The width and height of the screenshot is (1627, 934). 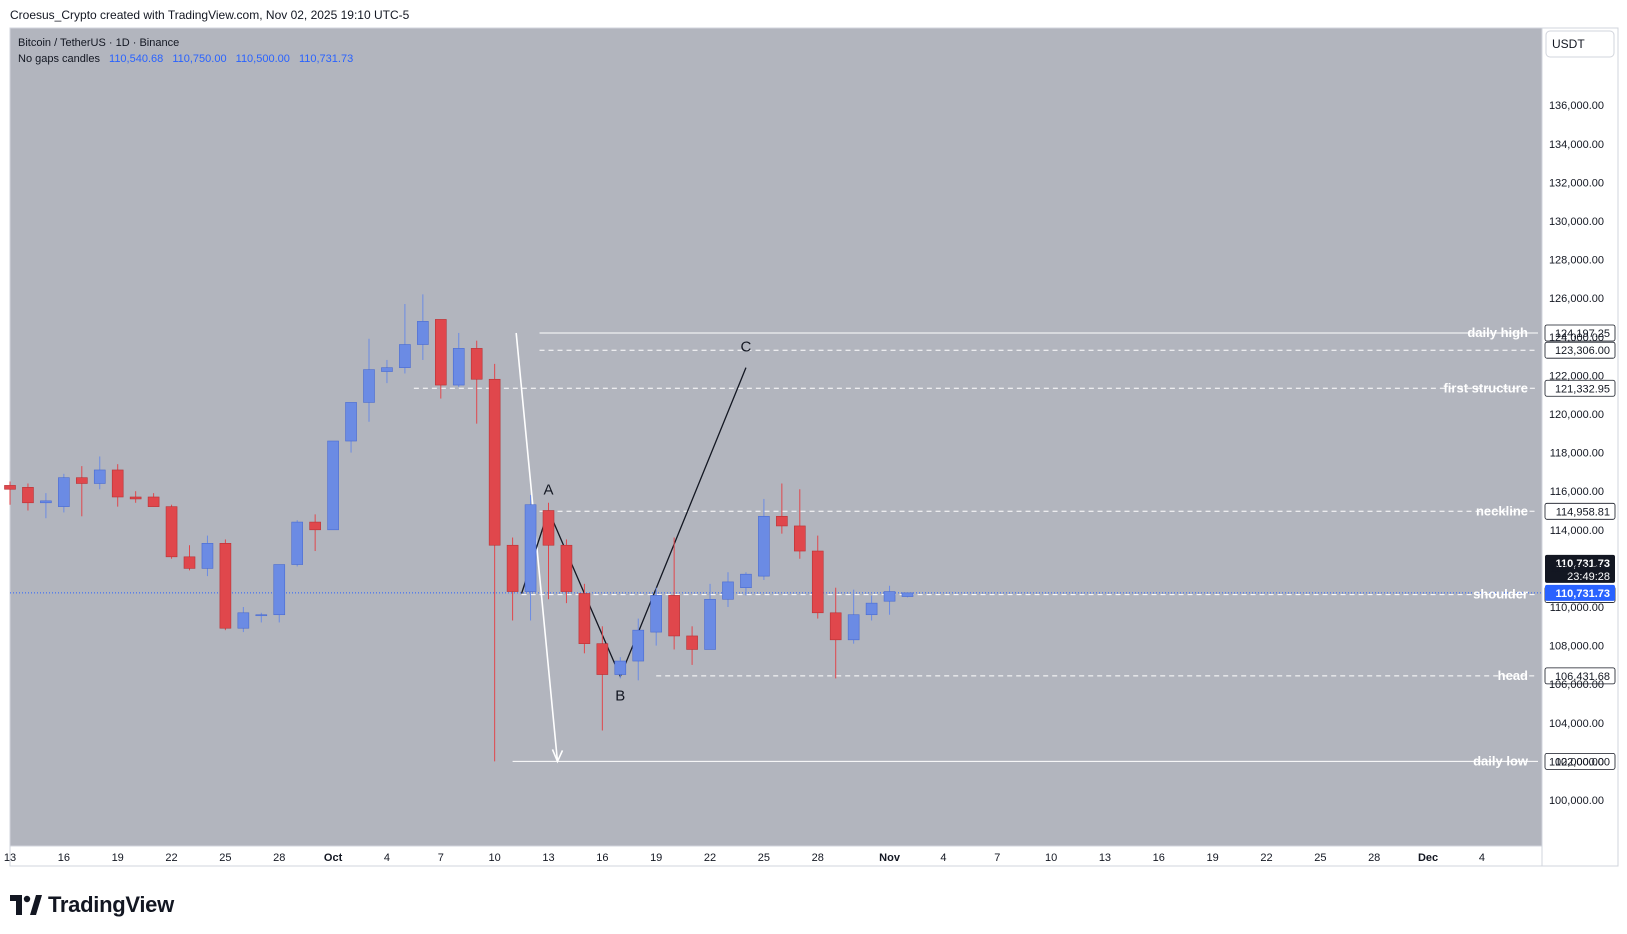 I want to click on currency-button-bg, so click(x=1580, y=44).